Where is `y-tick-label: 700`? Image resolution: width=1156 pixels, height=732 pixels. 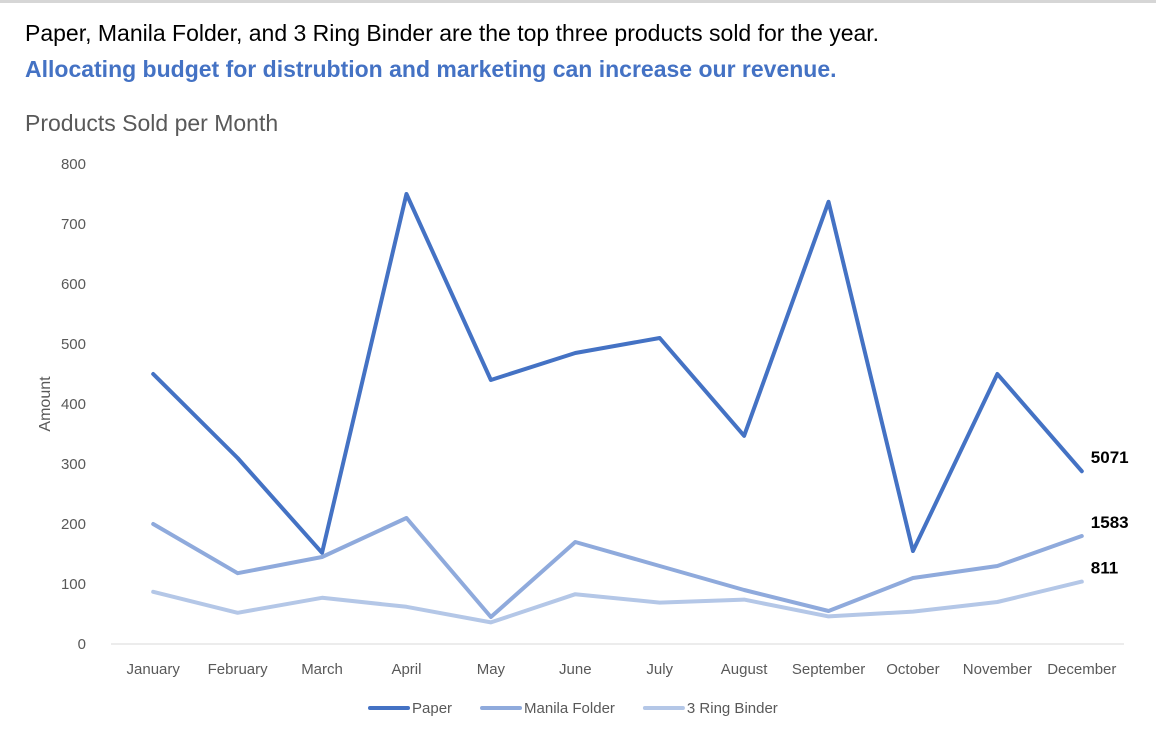 y-tick-label: 700 is located at coordinates (73, 224).